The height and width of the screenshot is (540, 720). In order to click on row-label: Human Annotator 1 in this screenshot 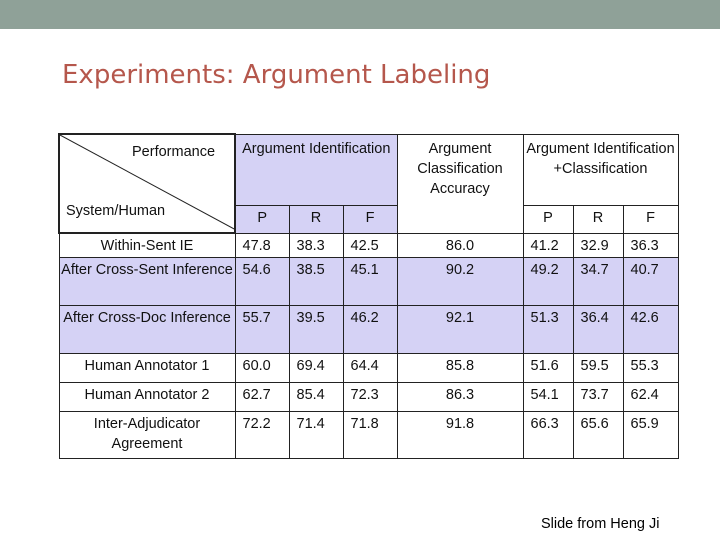, I will do `click(147, 367)`.